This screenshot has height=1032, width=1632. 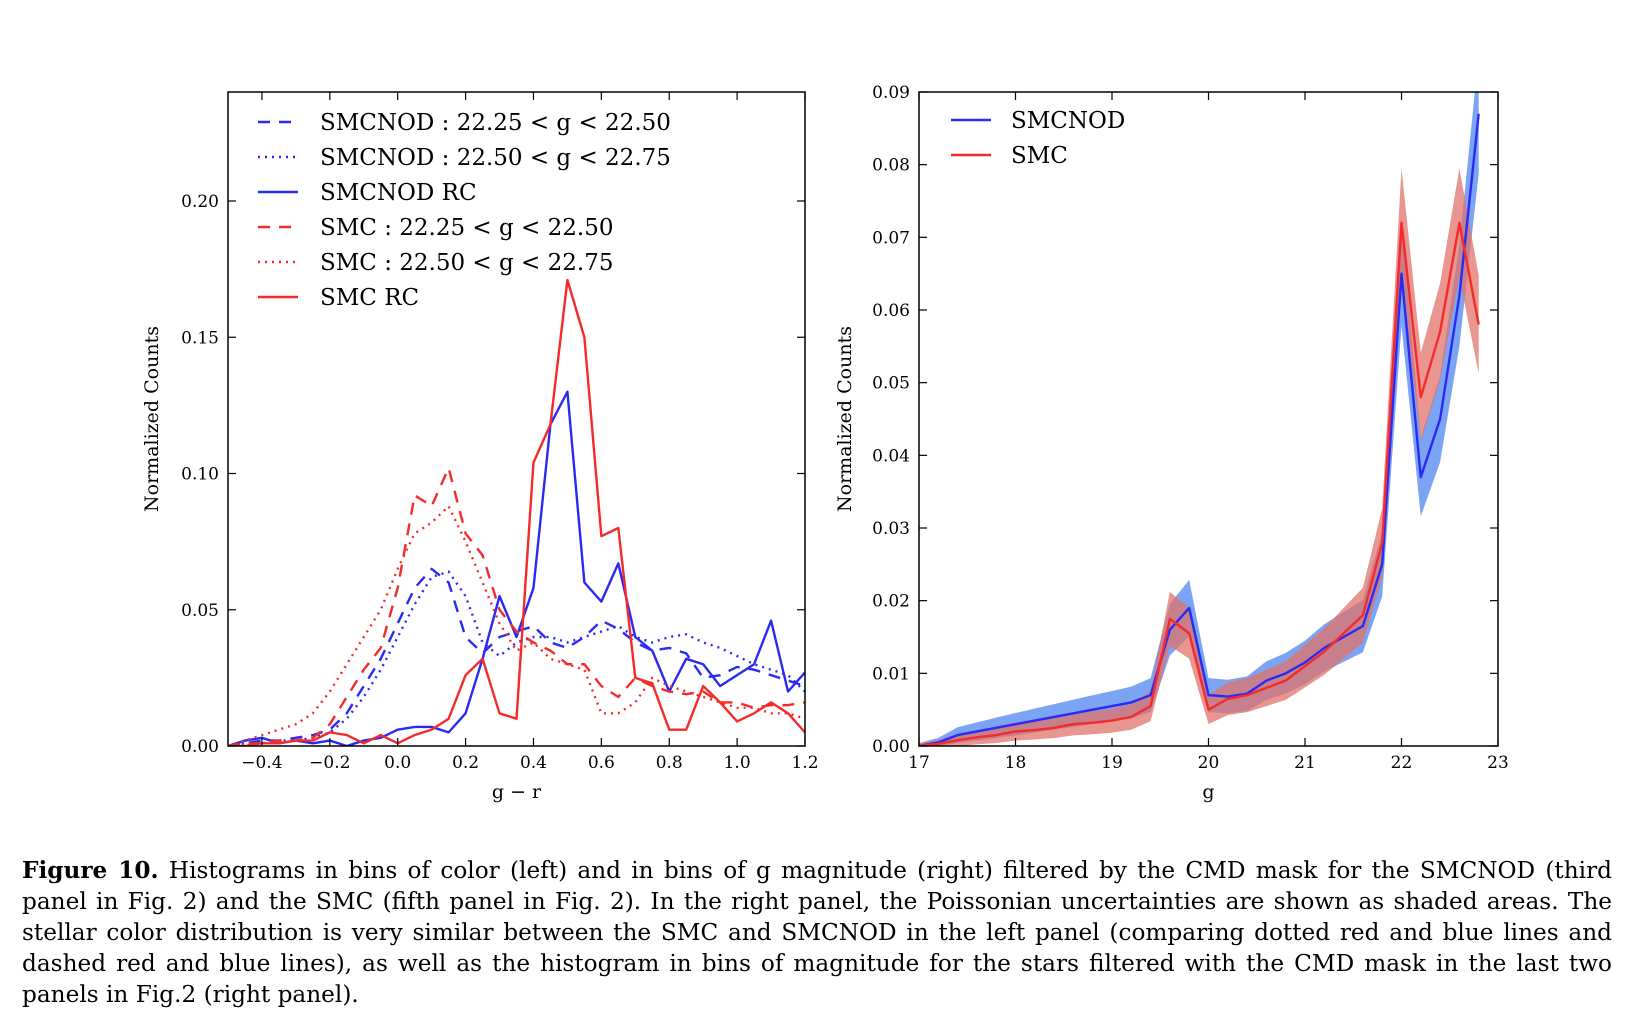 I want to click on x-tick-label: 0.6, so click(x=601, y=763).